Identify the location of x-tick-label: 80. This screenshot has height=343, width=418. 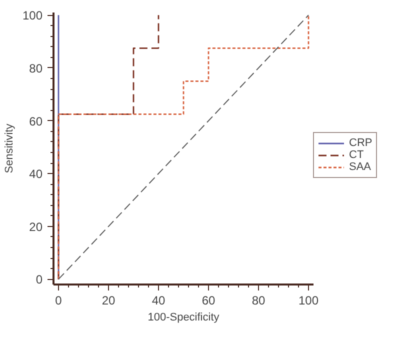
(259, 301).